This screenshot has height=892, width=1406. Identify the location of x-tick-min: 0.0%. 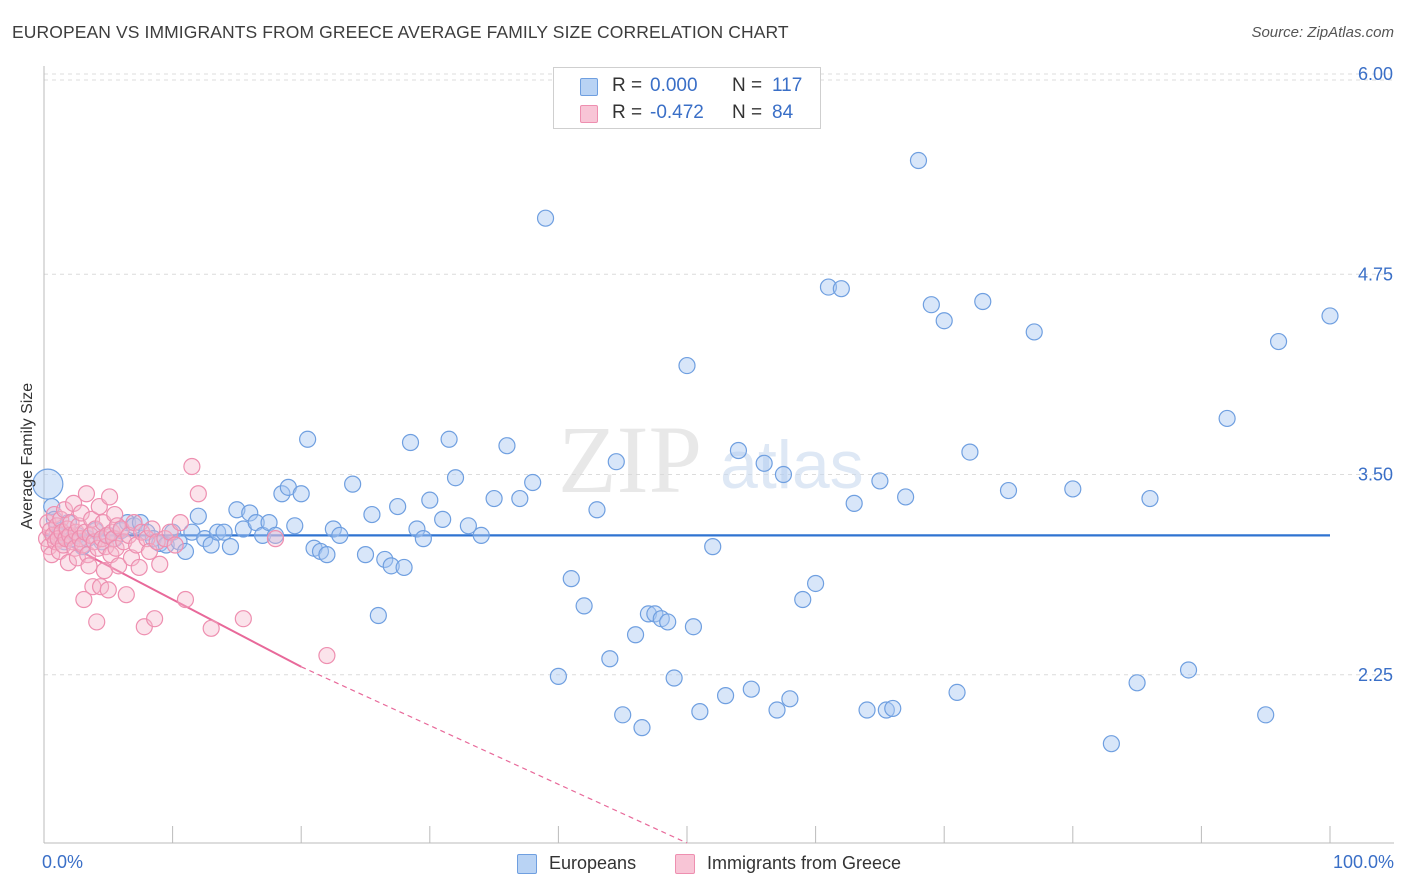
(63, 862).